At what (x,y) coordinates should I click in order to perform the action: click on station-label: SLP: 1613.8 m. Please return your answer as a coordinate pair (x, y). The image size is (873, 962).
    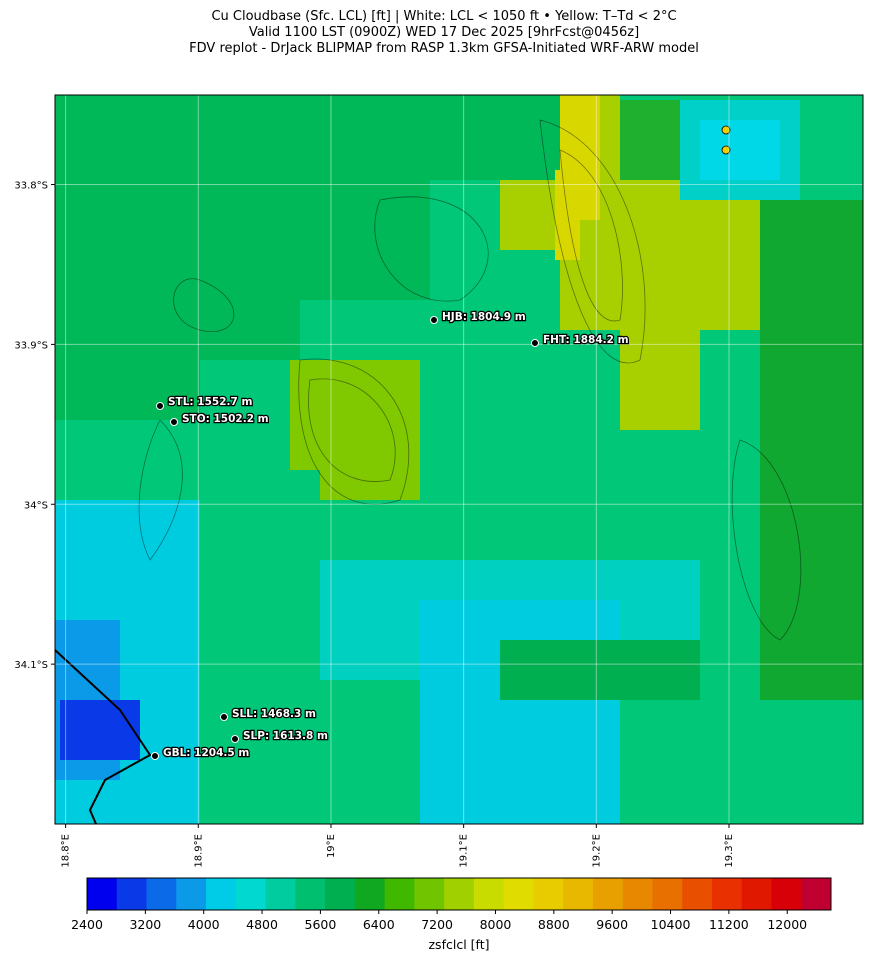
    Looking at the image, I should click on (285, 736).